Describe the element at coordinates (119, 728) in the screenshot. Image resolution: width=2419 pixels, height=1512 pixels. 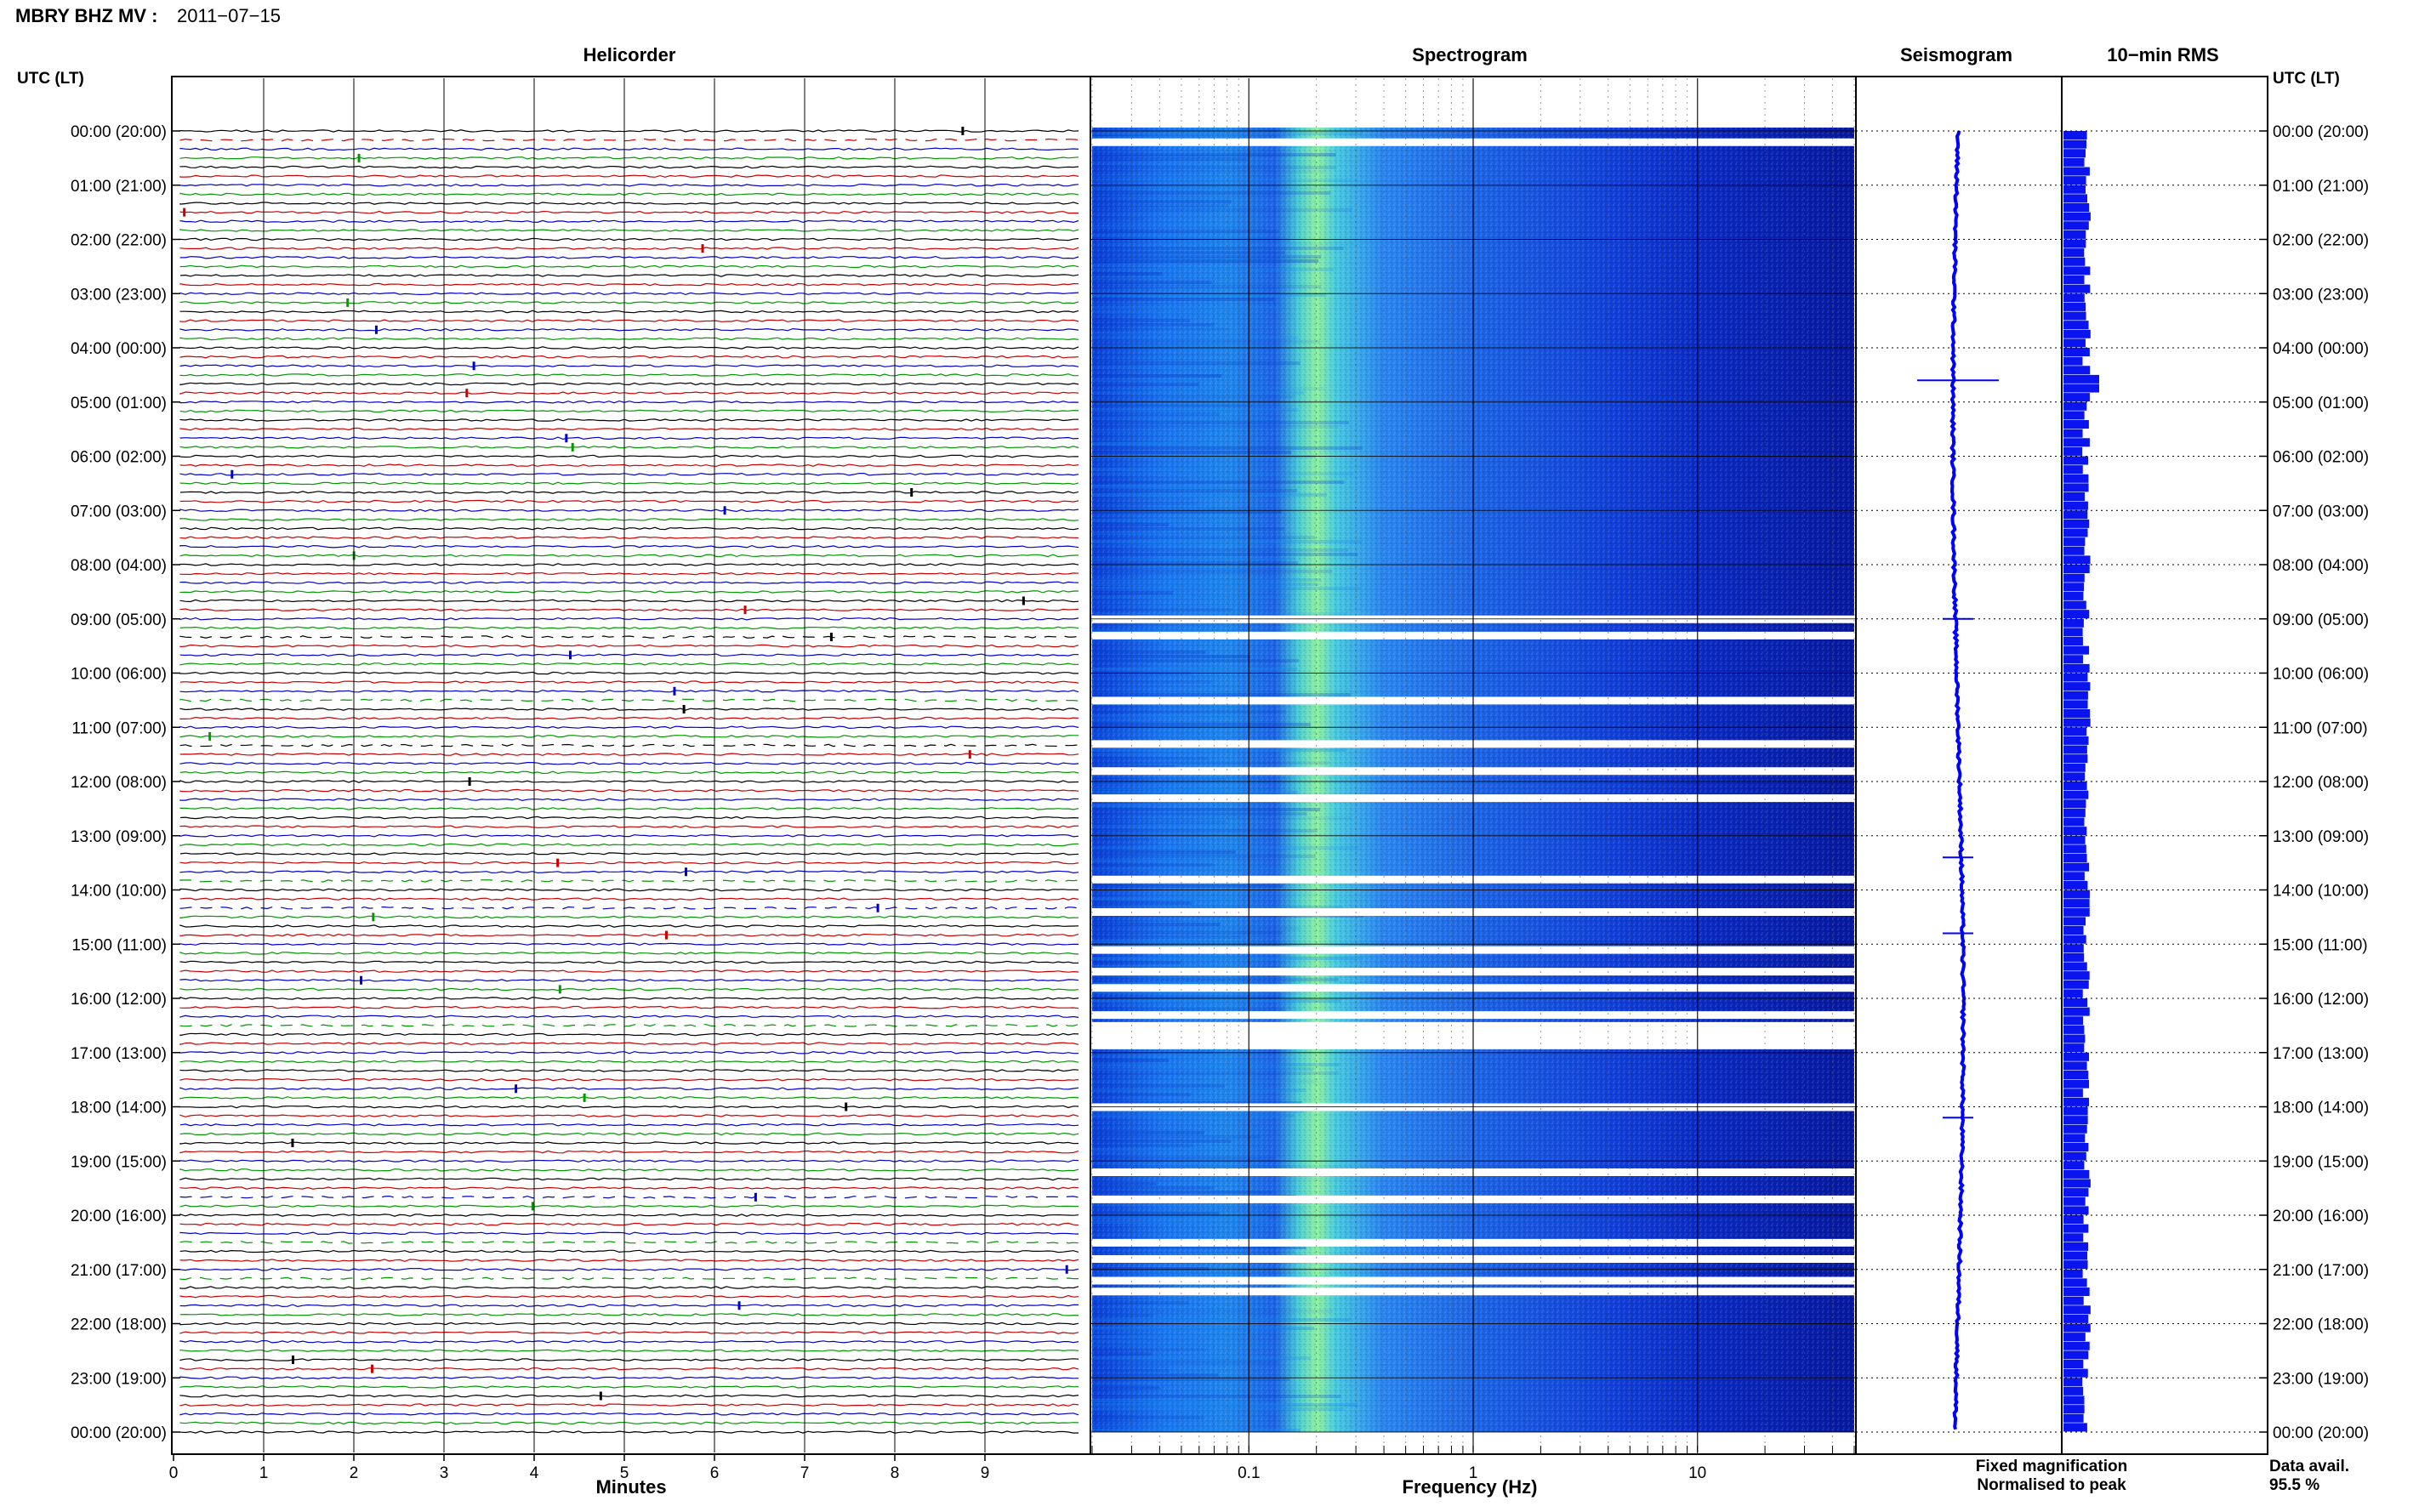
I see `y-tick-label-left: 11:00 (07:00)` at that location.